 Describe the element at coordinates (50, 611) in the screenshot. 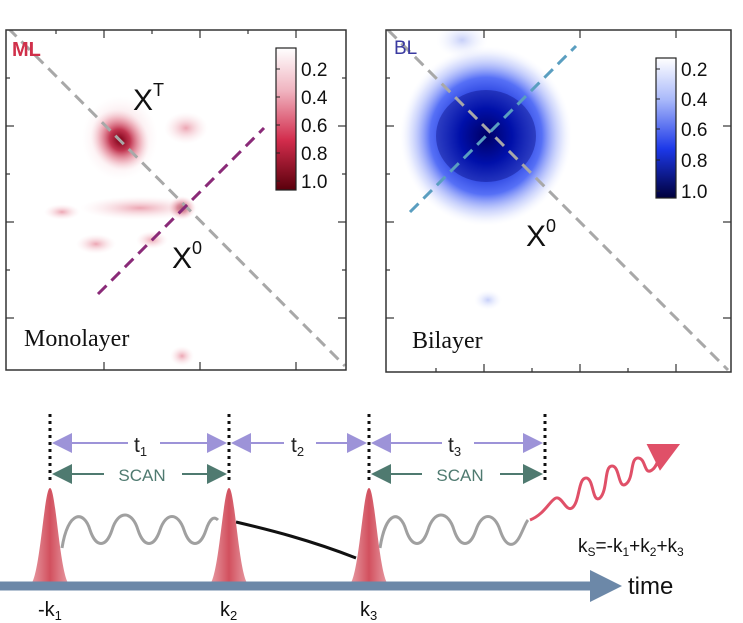

I see `k1-label: -k1` at that location.